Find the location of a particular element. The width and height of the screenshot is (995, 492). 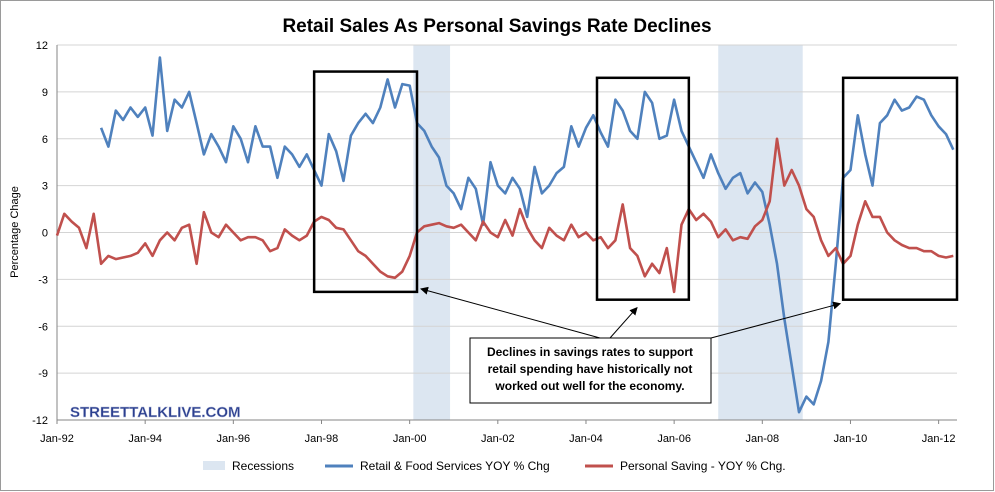

annotation-arrows is located at coordinates (631, 312).